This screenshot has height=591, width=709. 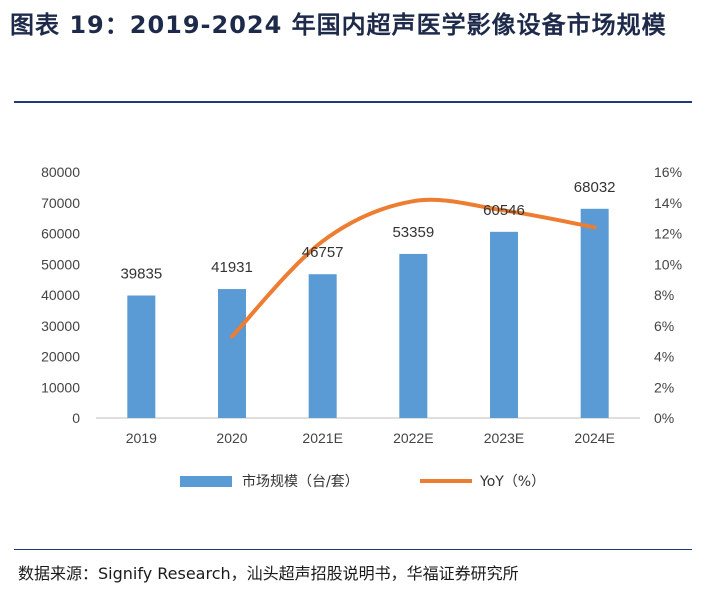 I want to click on y-right-tick-label: 10%, so click(x=668, y=264).